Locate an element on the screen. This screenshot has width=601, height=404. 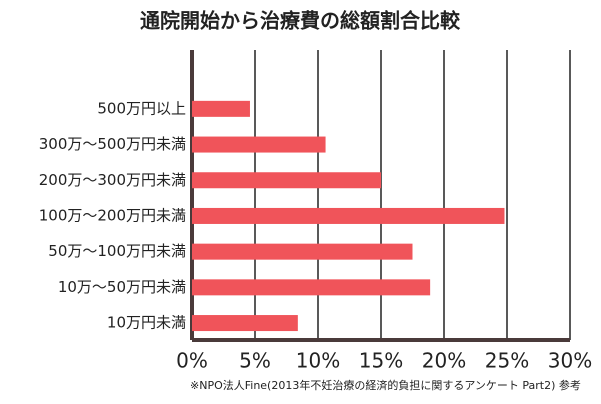
y-tick-label: 10万～50万円未満 is located at coordinates (122, 287).